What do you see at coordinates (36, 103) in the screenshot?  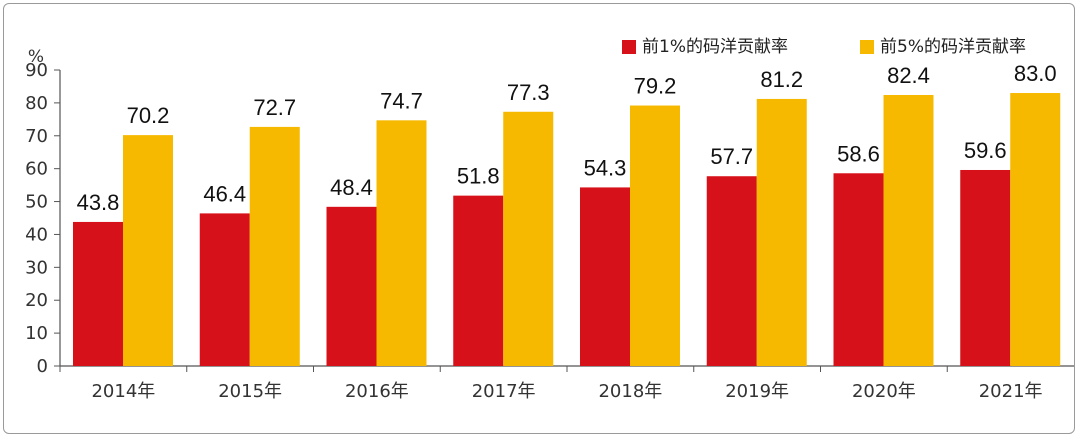 I see `y-tick-label: 80` at bounding box center [36, 103].